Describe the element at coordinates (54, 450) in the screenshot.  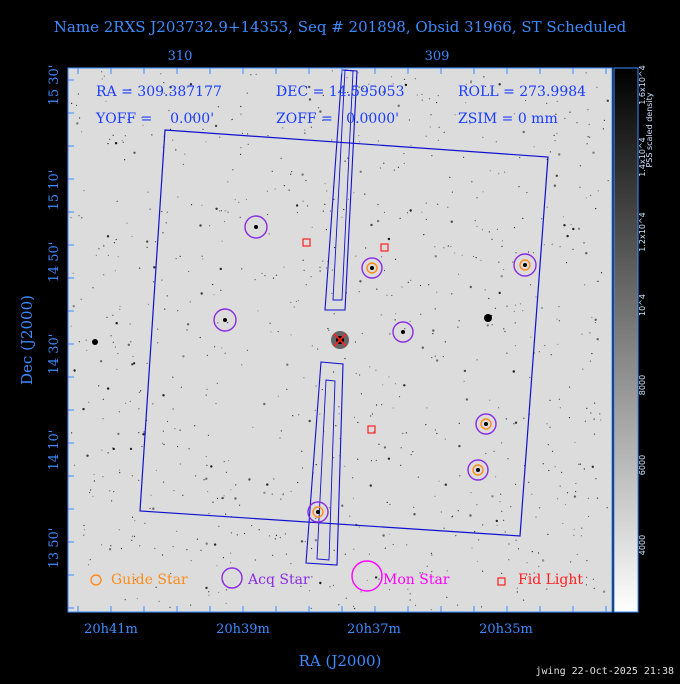
I see `left-tick-label: 14 10'` at that location.